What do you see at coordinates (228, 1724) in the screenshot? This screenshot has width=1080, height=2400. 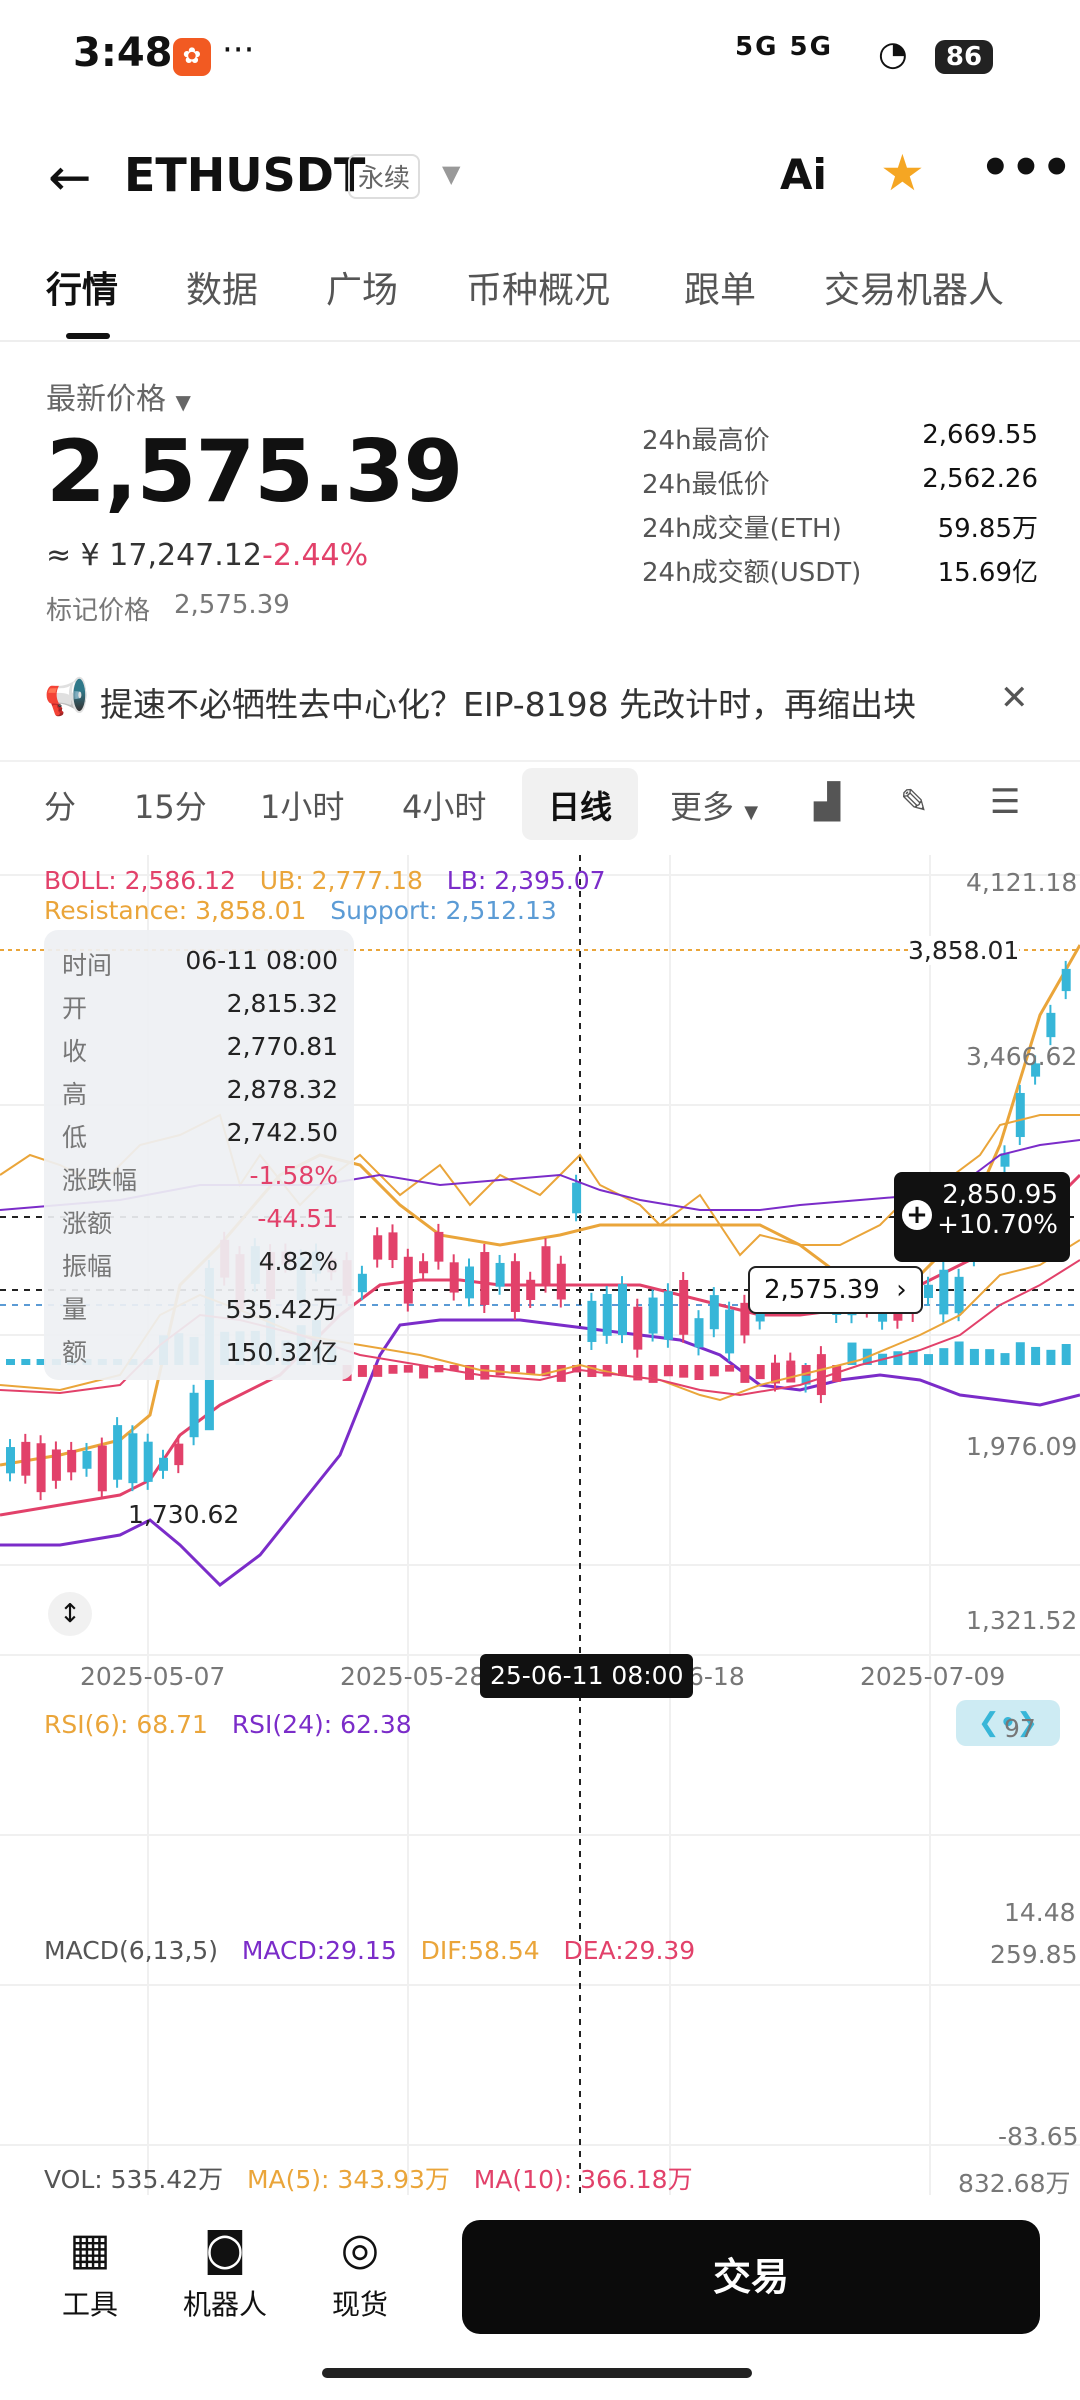 I see `rsi-legend: RSI(6): 68.71 RSI(24): 62.38` at bounding box center [228, 1724].